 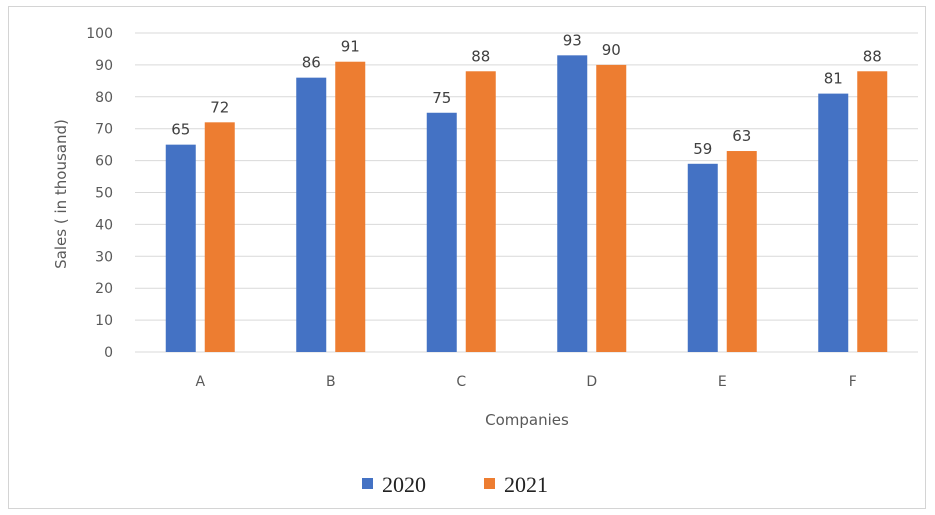 What do you see at coordinates (104, 194) in the screenshot?
I see `y-tick-label: 50` at bounding box center [104, 194].